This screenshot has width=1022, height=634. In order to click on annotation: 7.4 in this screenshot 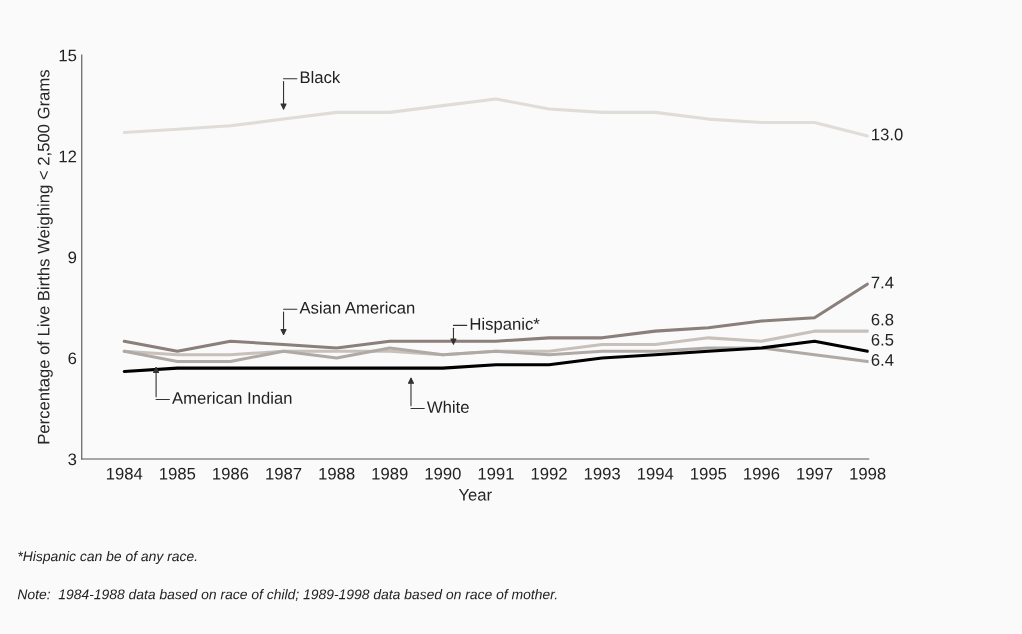, I will do `click(882, 282)`.